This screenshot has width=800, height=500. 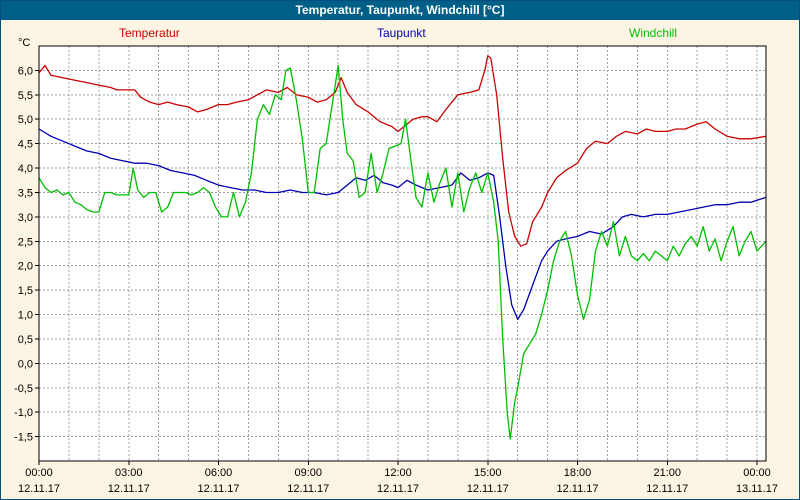 What do you see at coordinates (308, 473) in the screenshot?
I see `svg-text: 09:00` at bounding box center [308, 473].